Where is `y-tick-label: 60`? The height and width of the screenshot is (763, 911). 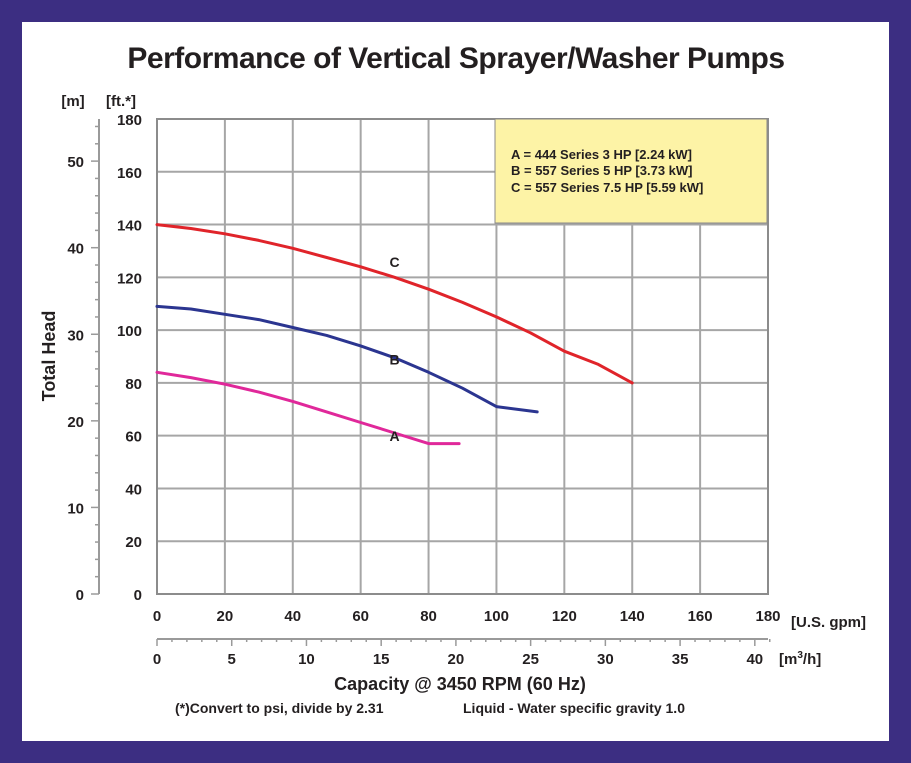
y-tick-label: 60 is located at coordinates (133, 437).